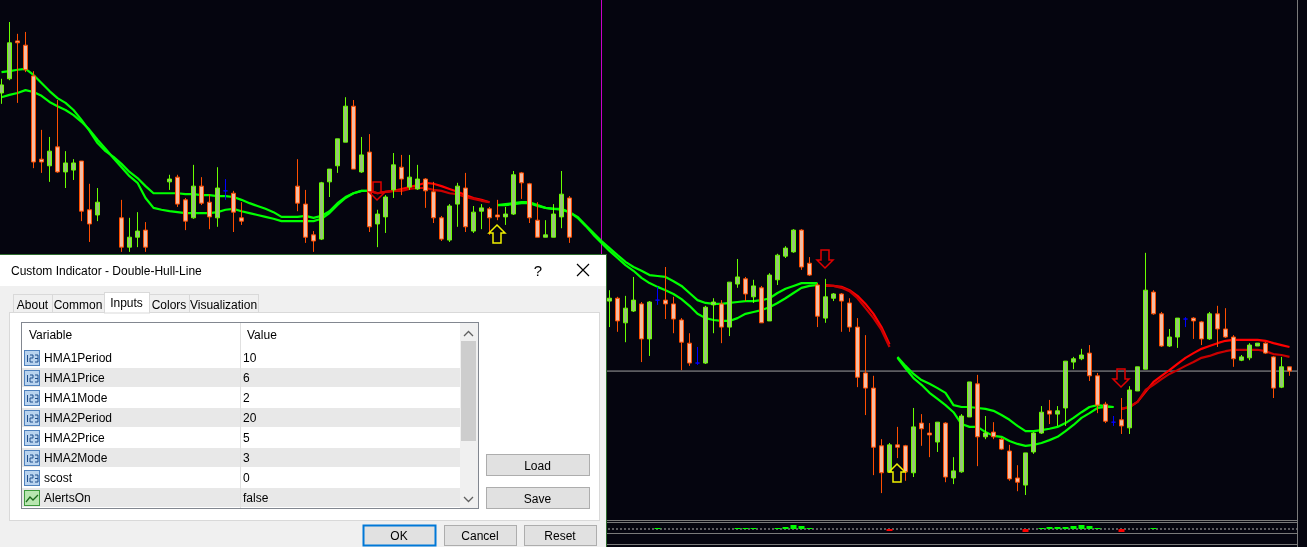  What do you see at coordinates (126, 303) in the screenshot?
I see `annotation: Inputs` at bounding box center [126, 303].